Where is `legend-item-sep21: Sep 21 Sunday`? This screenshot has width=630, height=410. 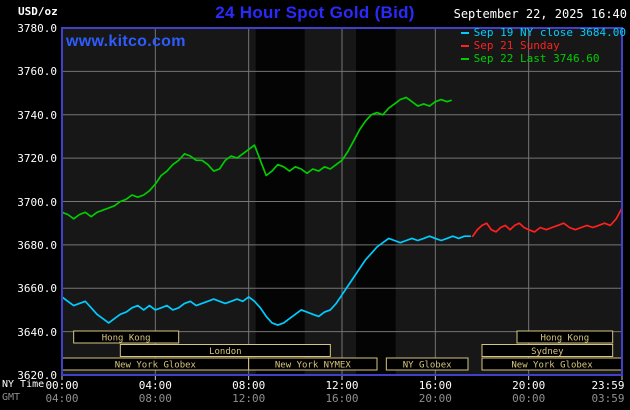 legend-item-sep21: Sep 21 Sunday is located at coordinates (543, 45).